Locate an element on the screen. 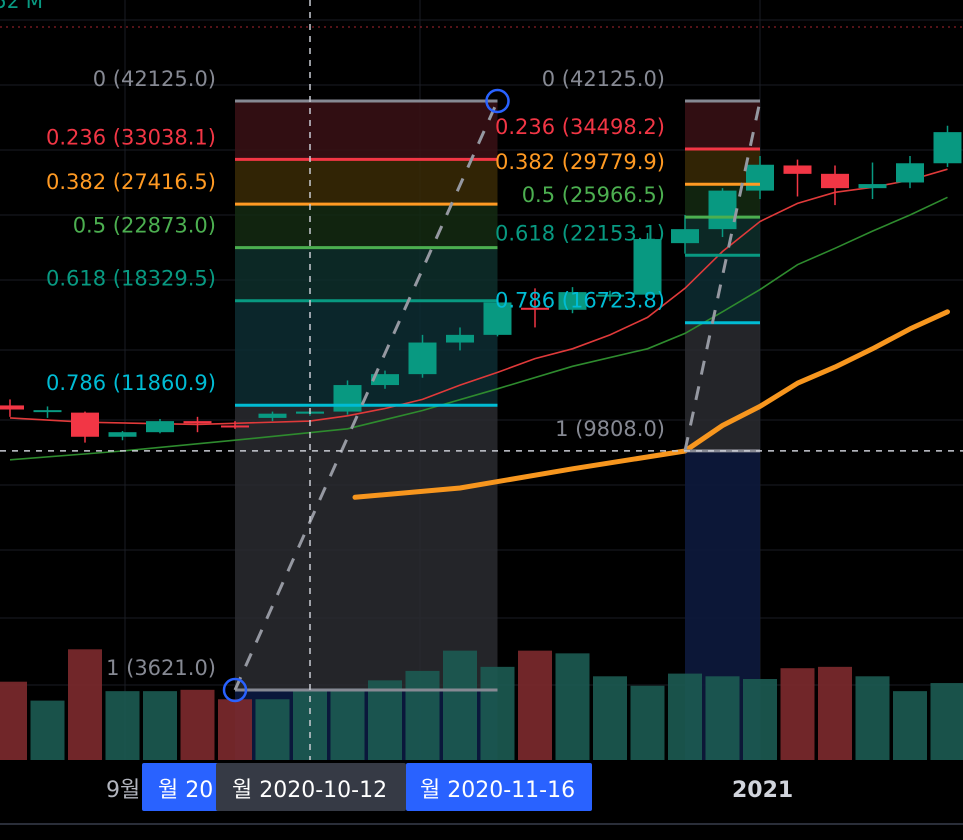 The image size is (963, 840). x-label-september: 9월 is located at coordinates (123, 790).